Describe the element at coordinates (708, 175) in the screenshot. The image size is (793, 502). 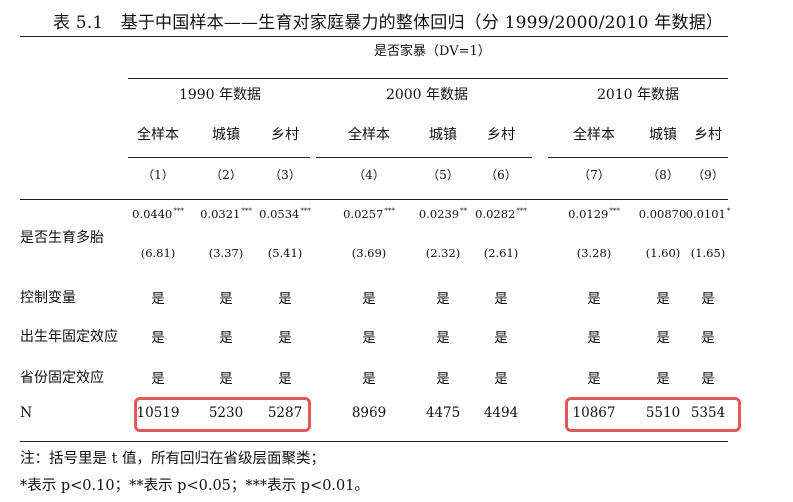
I see `column-number: （9）` at that location.